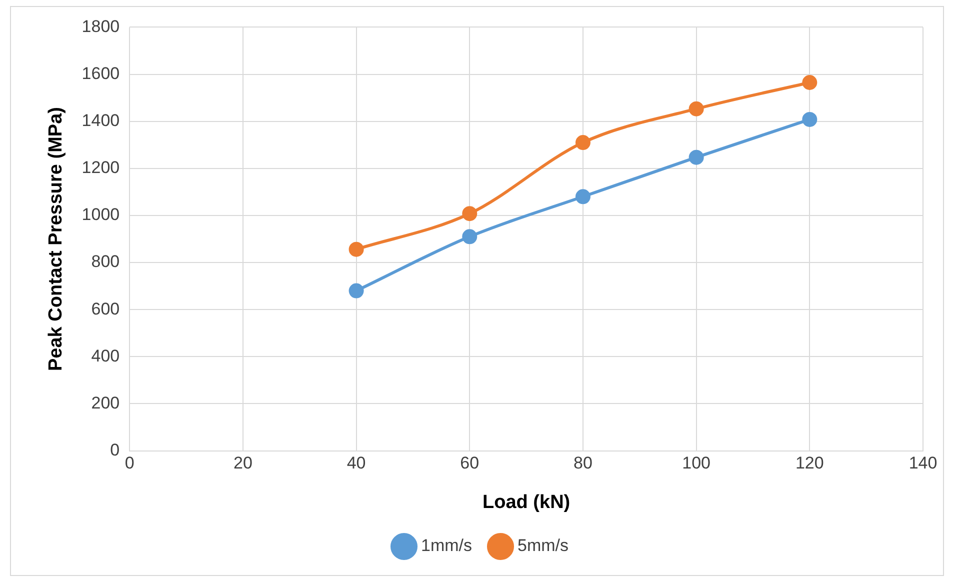  What do you see at coordinates (923, 463) in the screenshot?
I see `x-tick-label: 140` at bounding box center [923, 463].